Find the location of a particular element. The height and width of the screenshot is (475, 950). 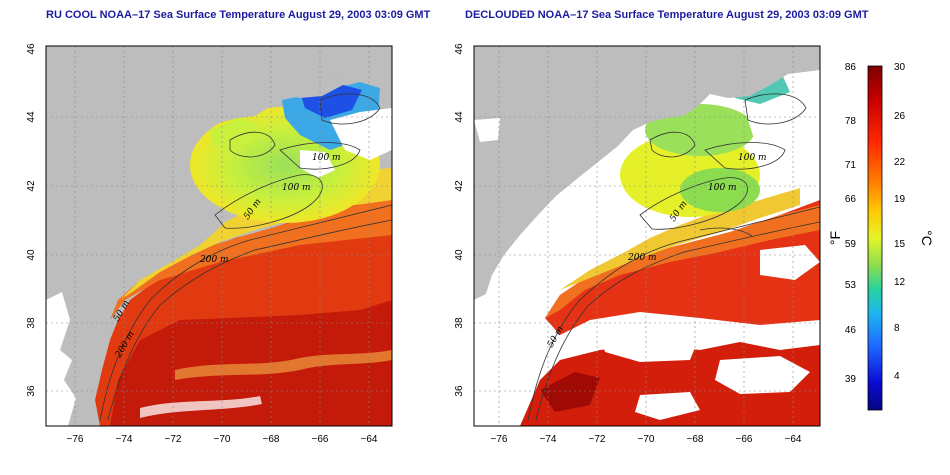

celsius-tick: 15 is located at coordinates (900, 244).